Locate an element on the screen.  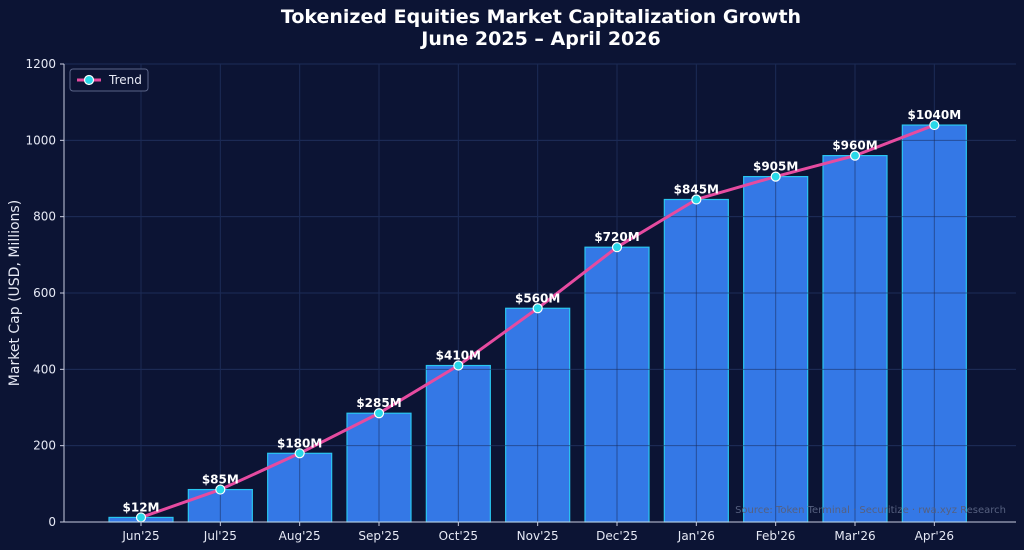
y-tick-label: 400 is located at coordinates (44, 369).